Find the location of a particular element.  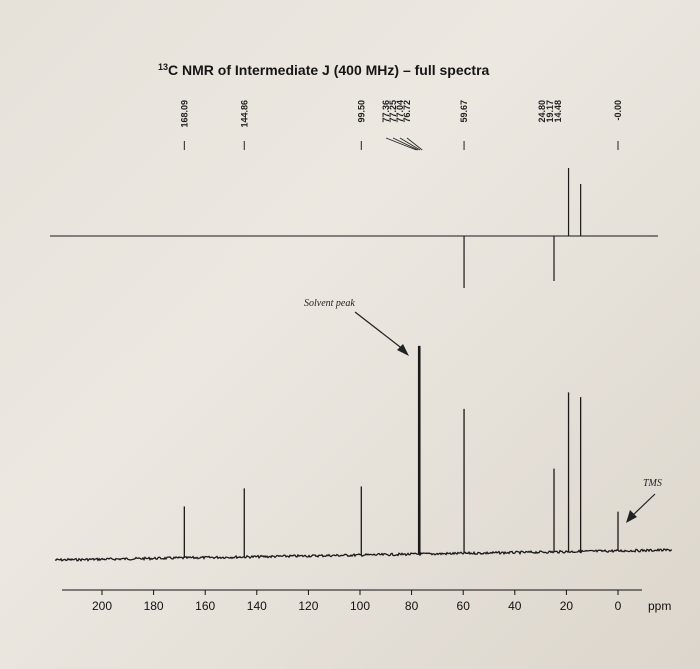

x-tick-label: 20 is located at coordinates (567, 606).